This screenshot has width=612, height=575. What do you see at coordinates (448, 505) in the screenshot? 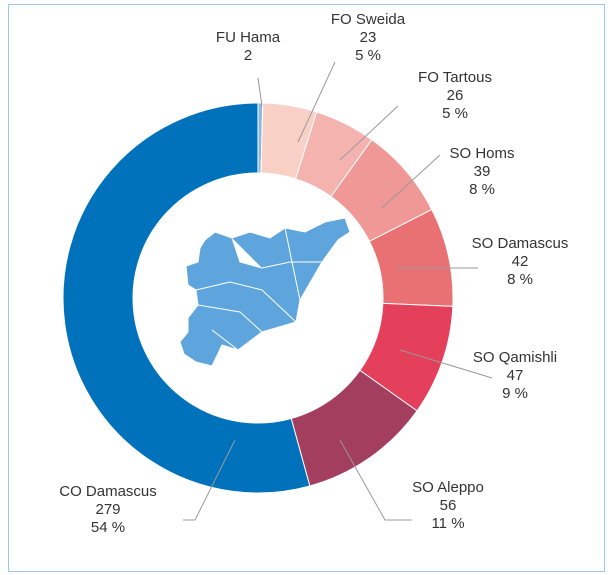
I see `slice-value: 56` at bounding box center [448, 505].